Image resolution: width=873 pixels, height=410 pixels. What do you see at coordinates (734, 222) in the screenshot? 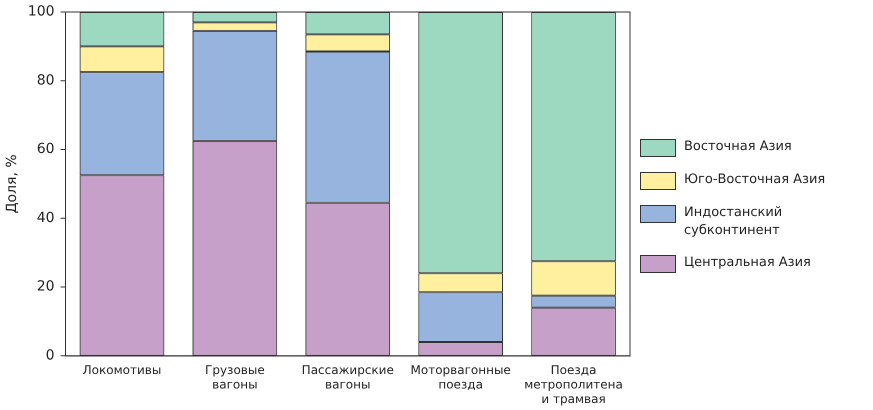
I see `legend-label: Индостанский субконтинент` at bounding box center [734, 222].